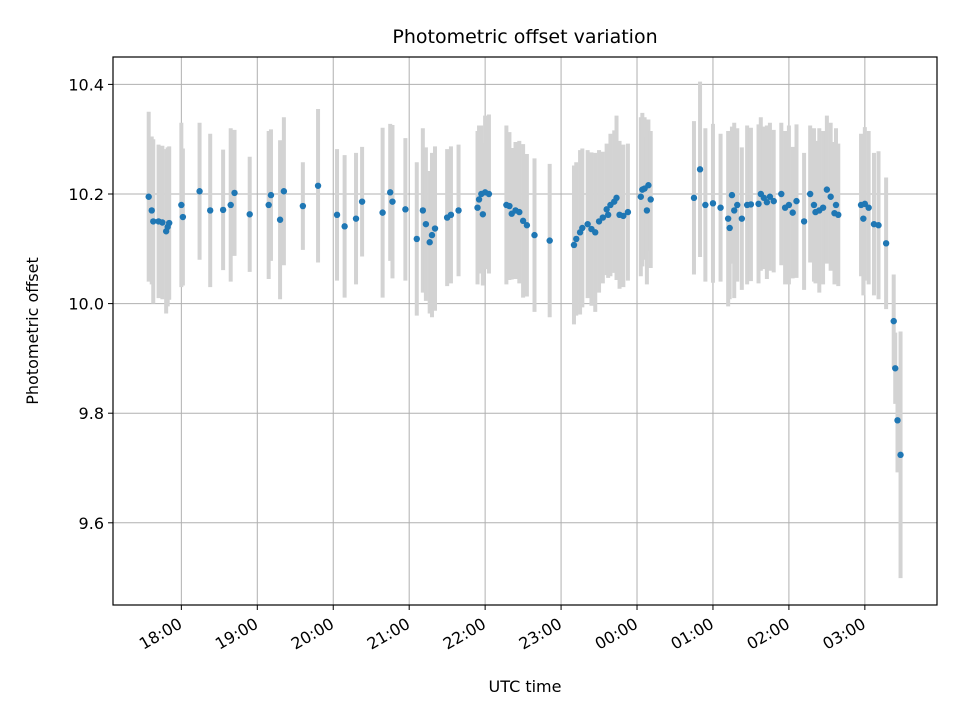  I want to click on y-tick-label: 10.0, so click(86, 304).